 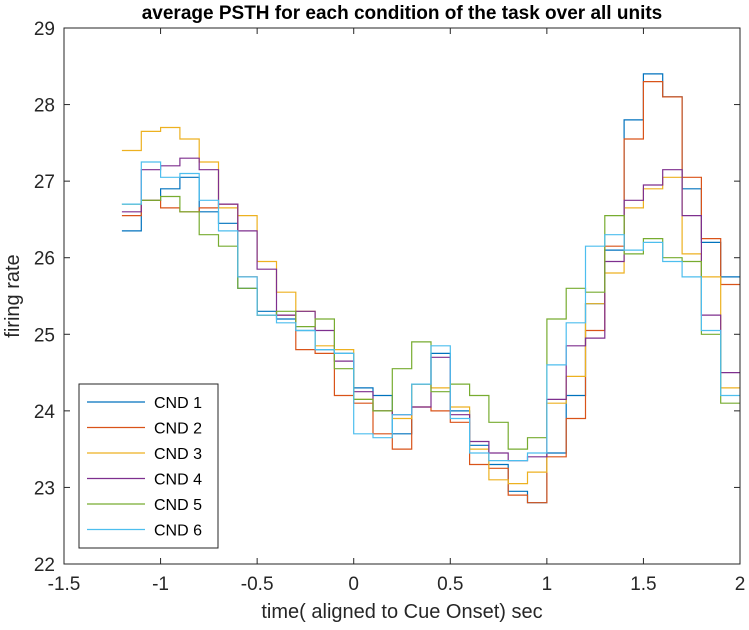 What do you see at coordinates (160, 584) in the screenshot?
I see `x-tick-label: -1` at bounding box center [160, 584].